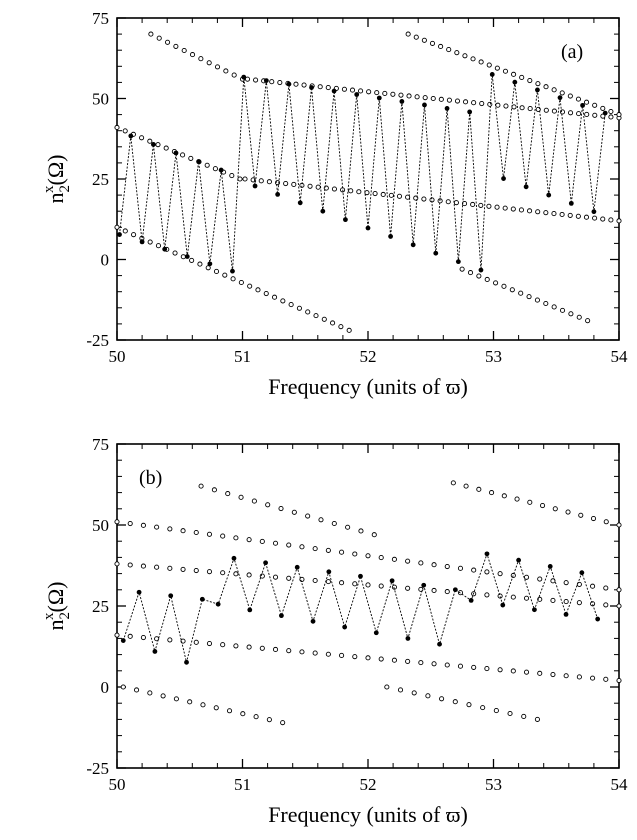 The image size is (637, 840). Describe the element at coordinates (57, 178) in the screenshot. I see `y-axis-title: n2x(Ω)` at that location.